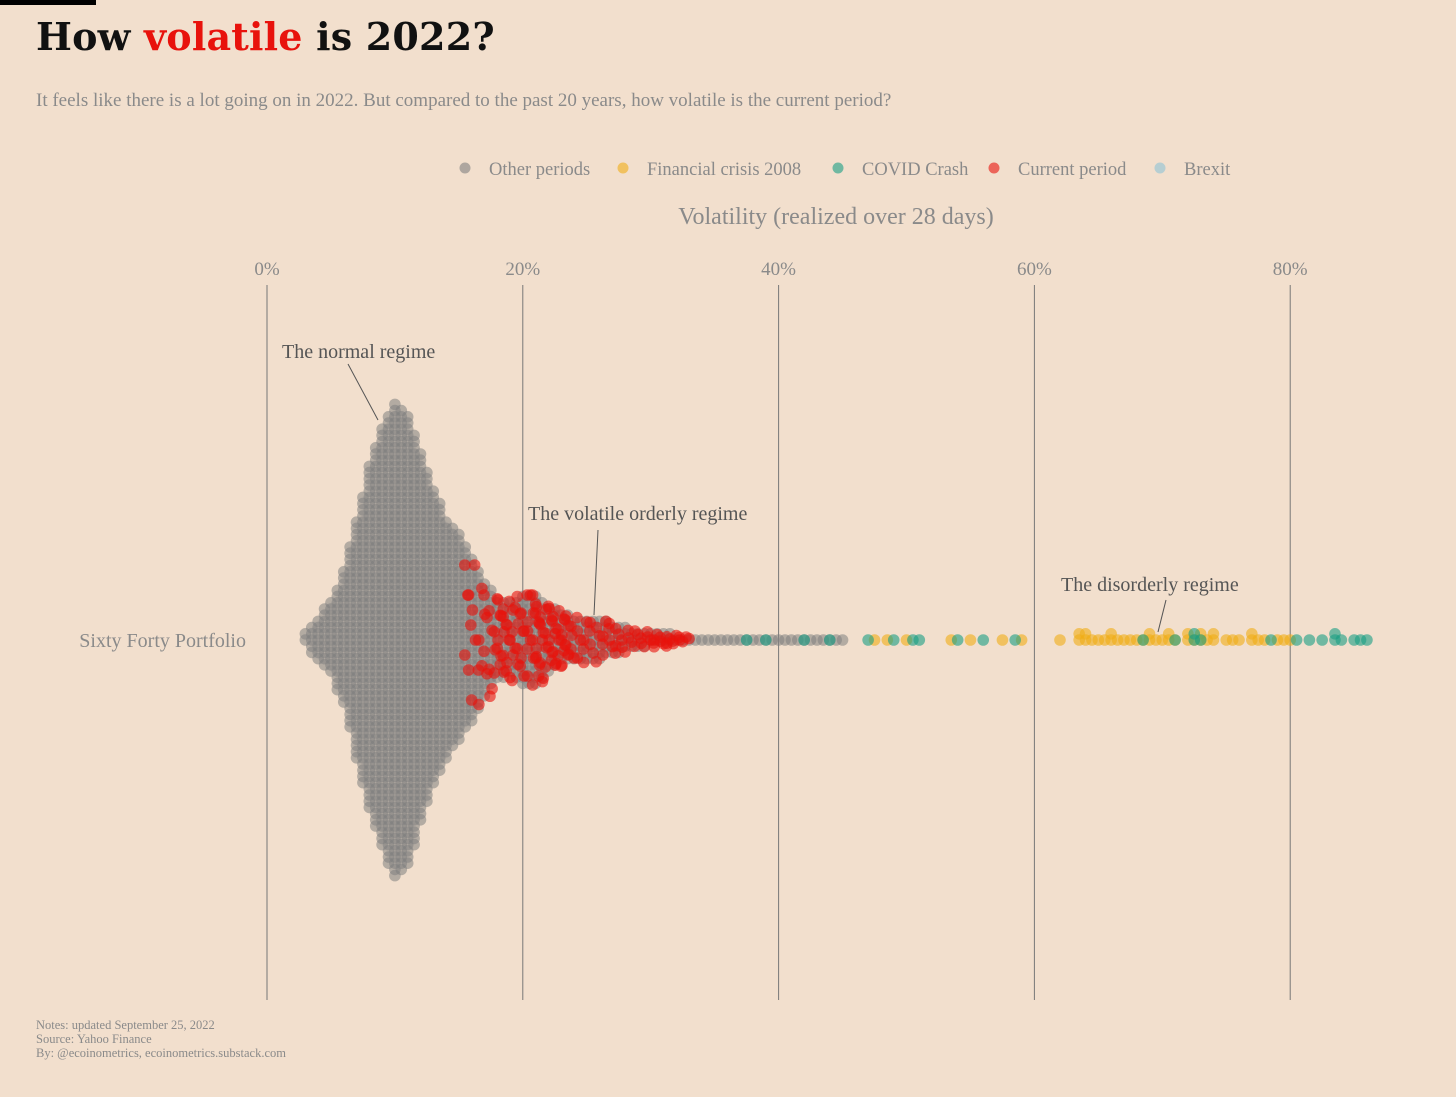 The image size is (1456, 1097). What do you see at coordinates (577, 635) in the screenshot?
I see `series-current-period` at bounding box center [577, 635].